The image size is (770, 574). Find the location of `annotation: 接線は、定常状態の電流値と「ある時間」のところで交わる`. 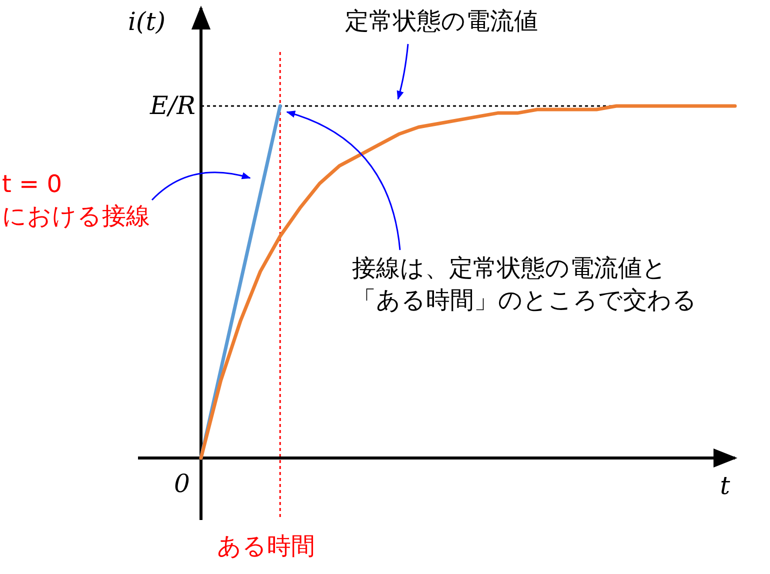

annotation: 接線は、定常状態の電流値と「ある時間」のところで交わる is located at coordinates (524, 284).